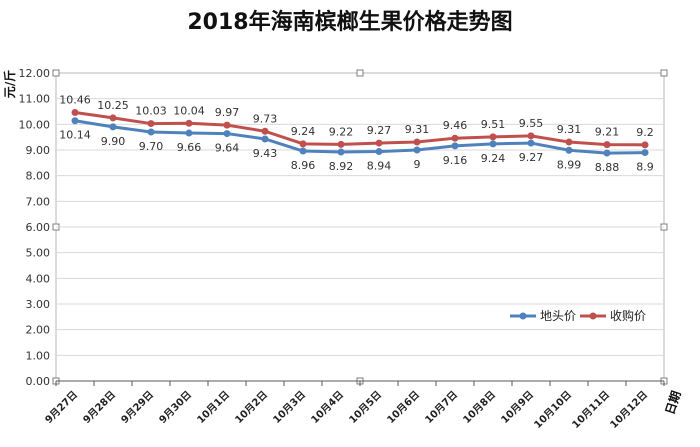 This screenshot has width=700, height=447. Describe the element at coordinates (56, 73) in the screenshot. I see `handle-top-left` at that location.